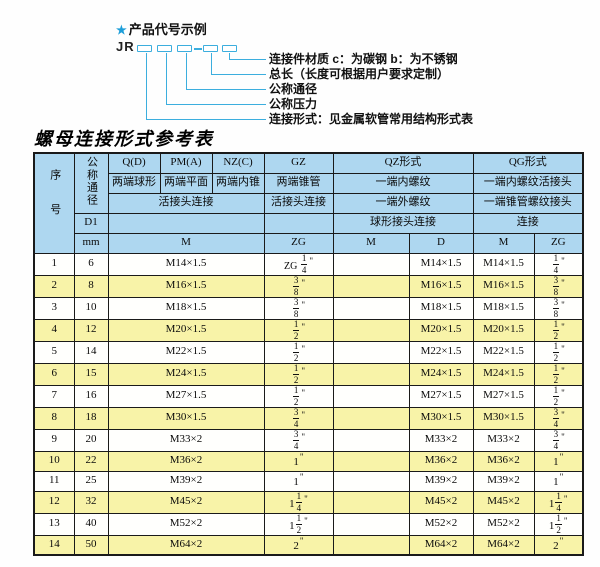 The height and width of the screenshot is (567, 600). Describe the element at coordinates (54, 330) in the screenshot. I see `cell-no: 4` at that location.